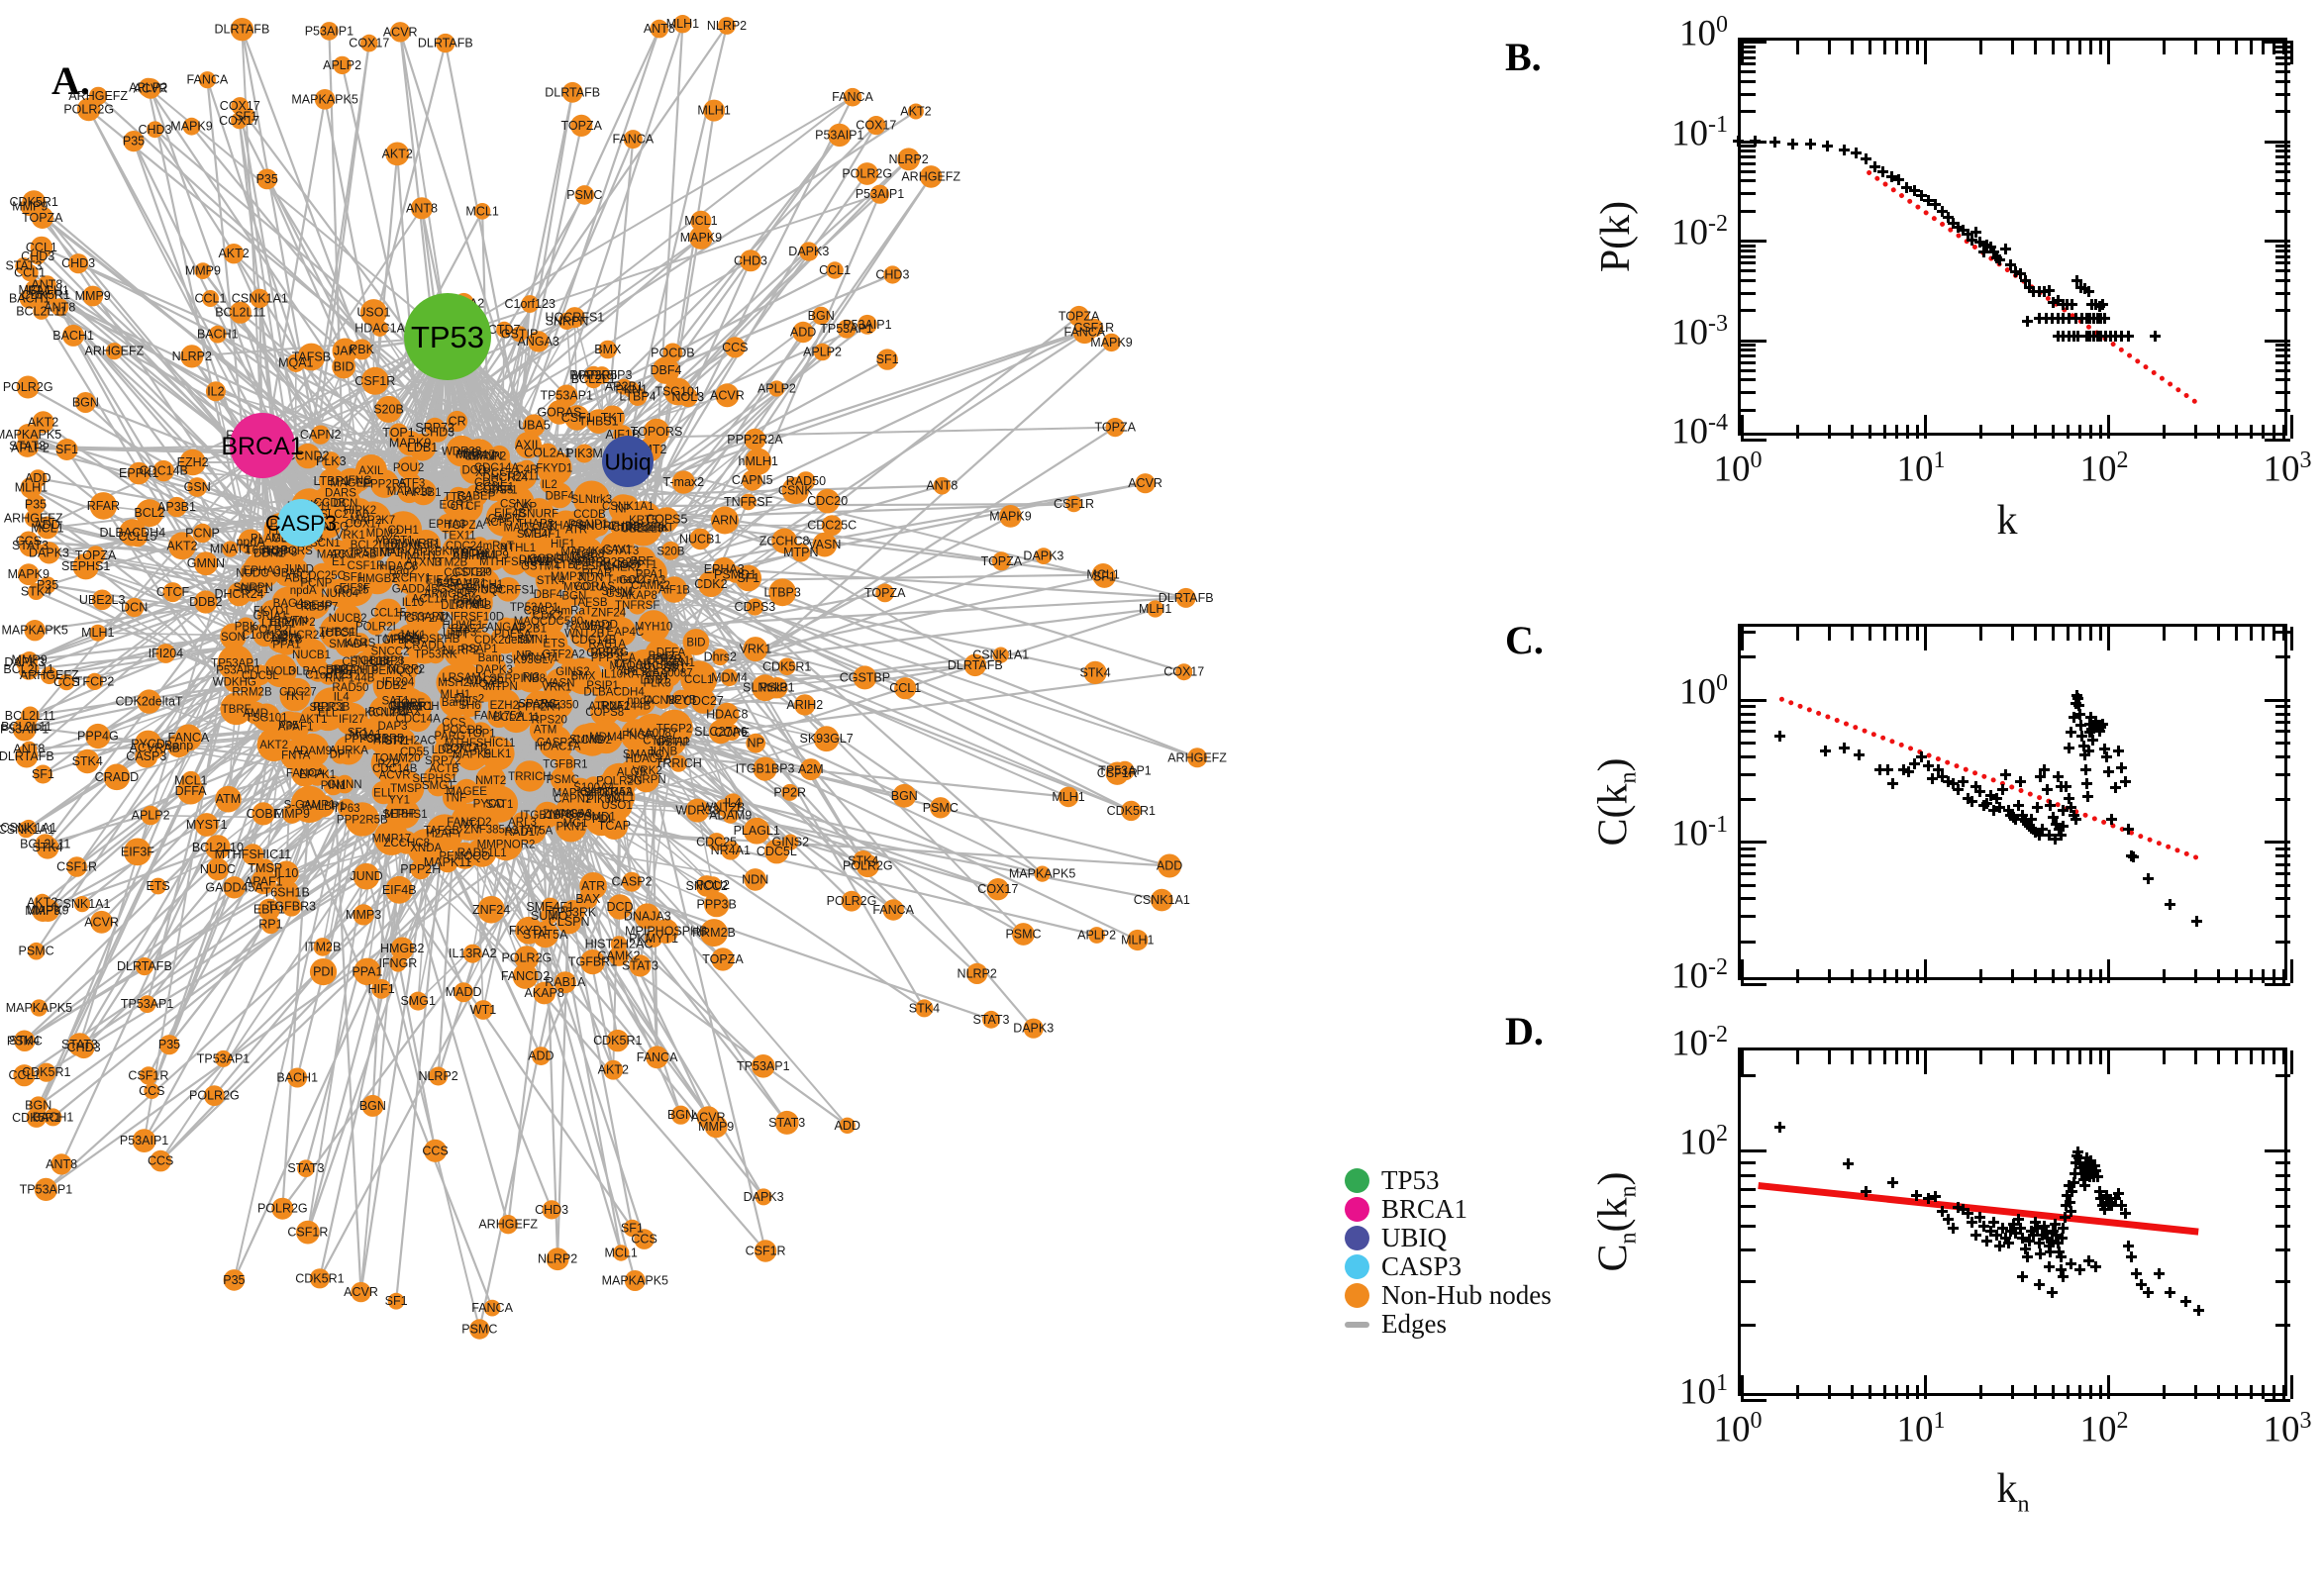 The image size is (2323, 1596). What do you see at coordinates (36, 592) in the screenshot?
I see `network-node-label: STK4` at bounding box center [36, 592].